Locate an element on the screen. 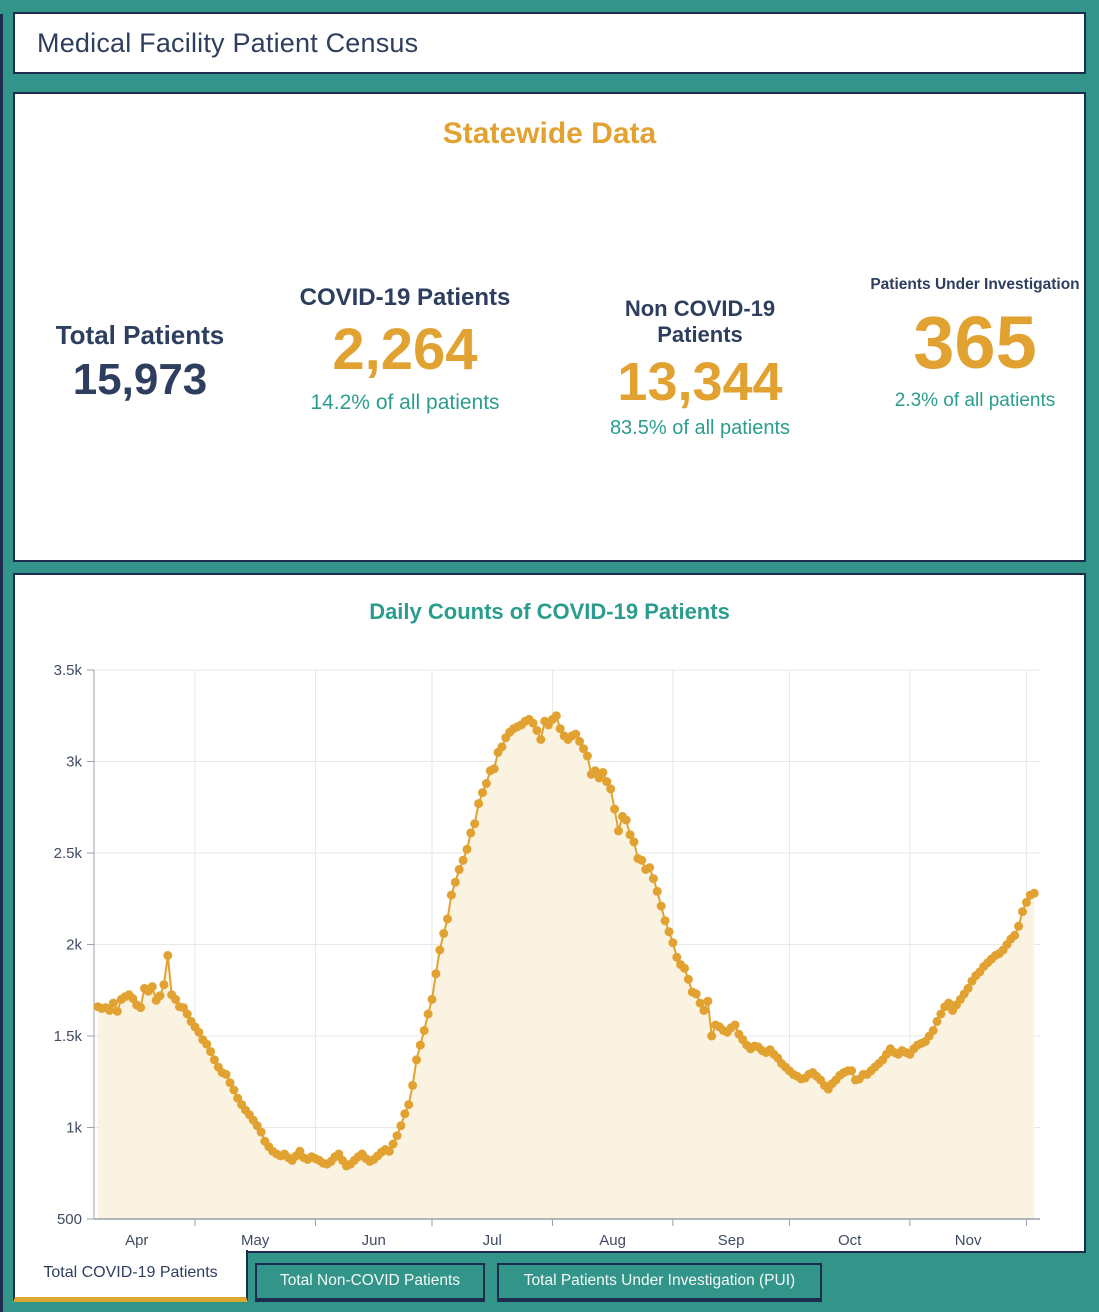  stat-subtext: 83.5% of all patients is located at coordinates (700, 427).